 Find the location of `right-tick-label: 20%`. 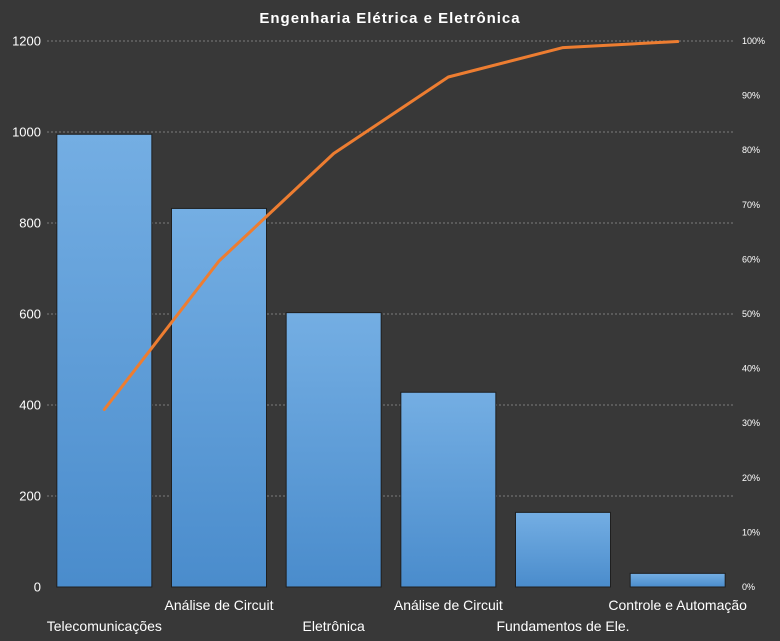

right-tick-label: 20% is located at coordinates (751, 478).